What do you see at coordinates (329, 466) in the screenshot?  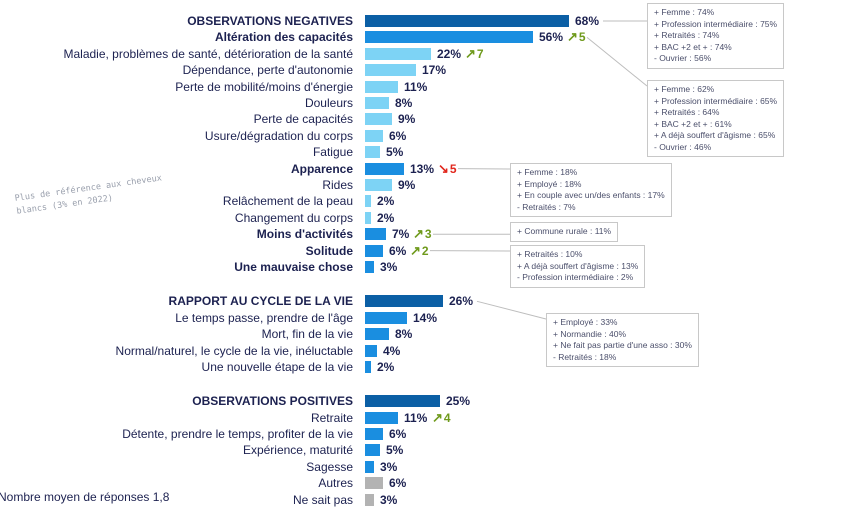 I see `bar-label: Sagesse` at bounding box center [329, 466].